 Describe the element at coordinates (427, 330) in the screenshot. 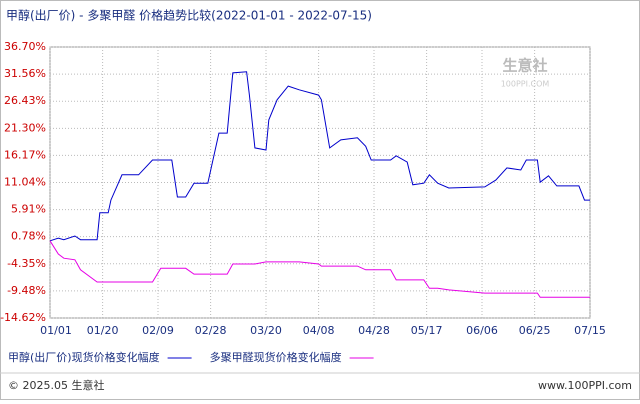

I see `x-tick-label: 05/17` at that location.